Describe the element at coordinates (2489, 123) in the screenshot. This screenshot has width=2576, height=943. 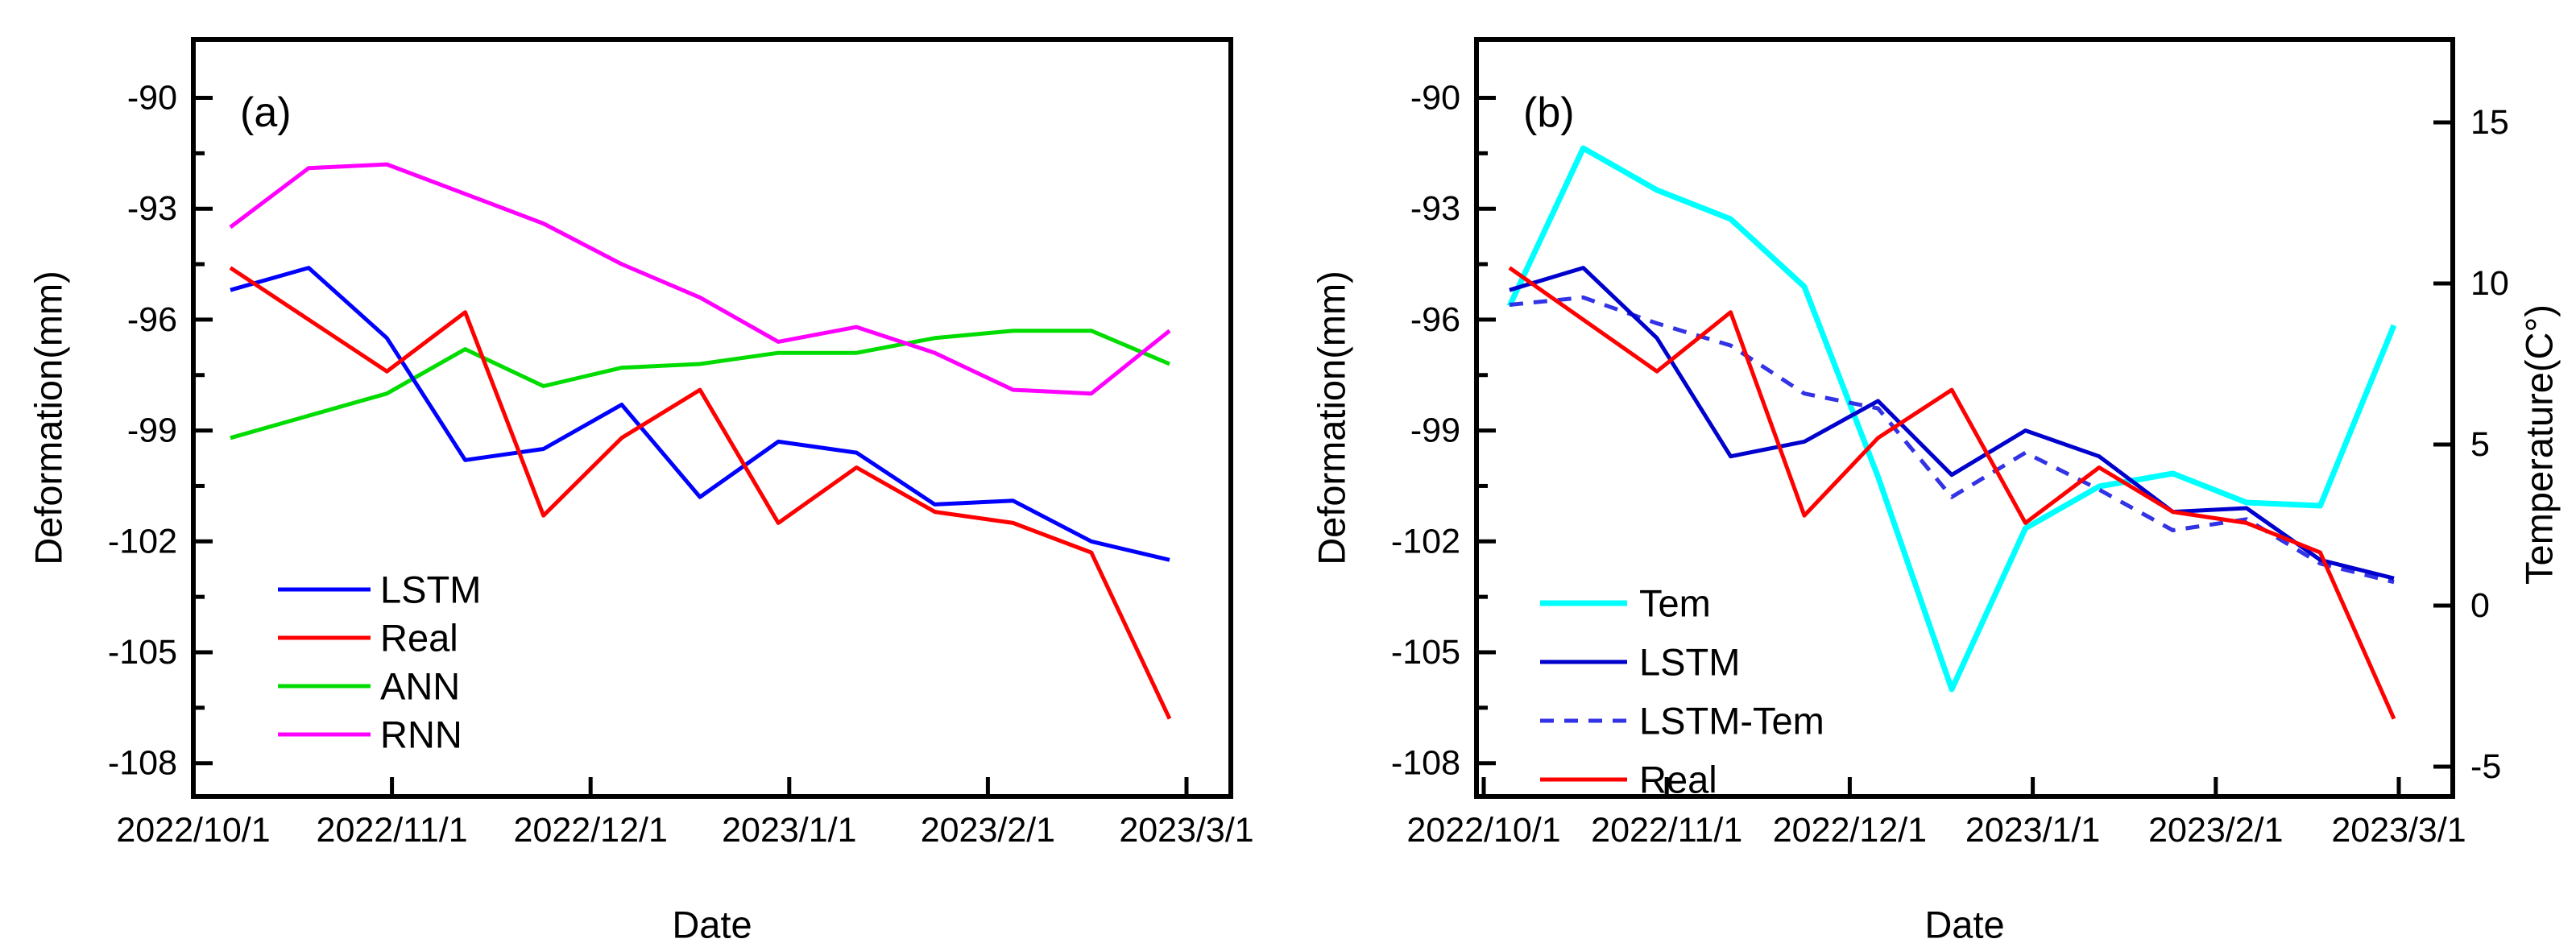
I see `y2-tick-label: 15` at that location.